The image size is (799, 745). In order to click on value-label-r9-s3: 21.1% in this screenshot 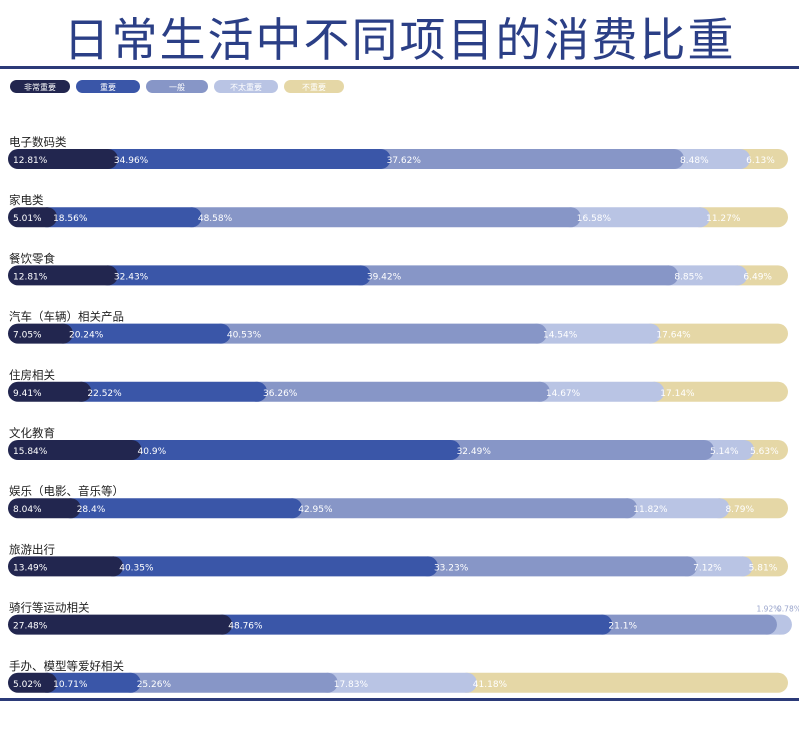, I will do `click(622, 627)`.